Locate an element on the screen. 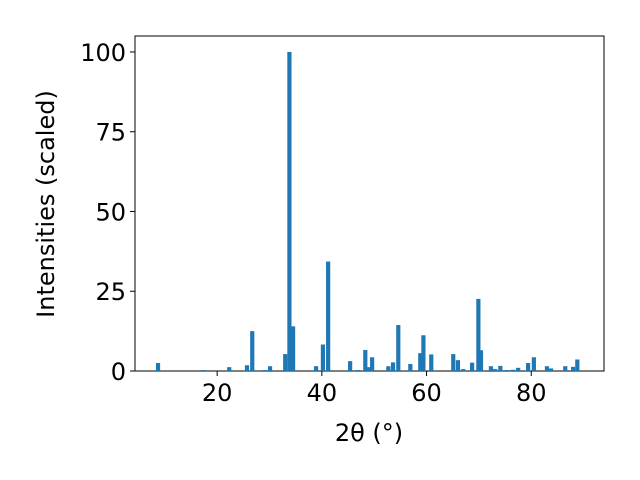 Image resolution: width=640 pixels, height=480 pixels. x-tick-label: 60 is located at coordinates (426, 393).